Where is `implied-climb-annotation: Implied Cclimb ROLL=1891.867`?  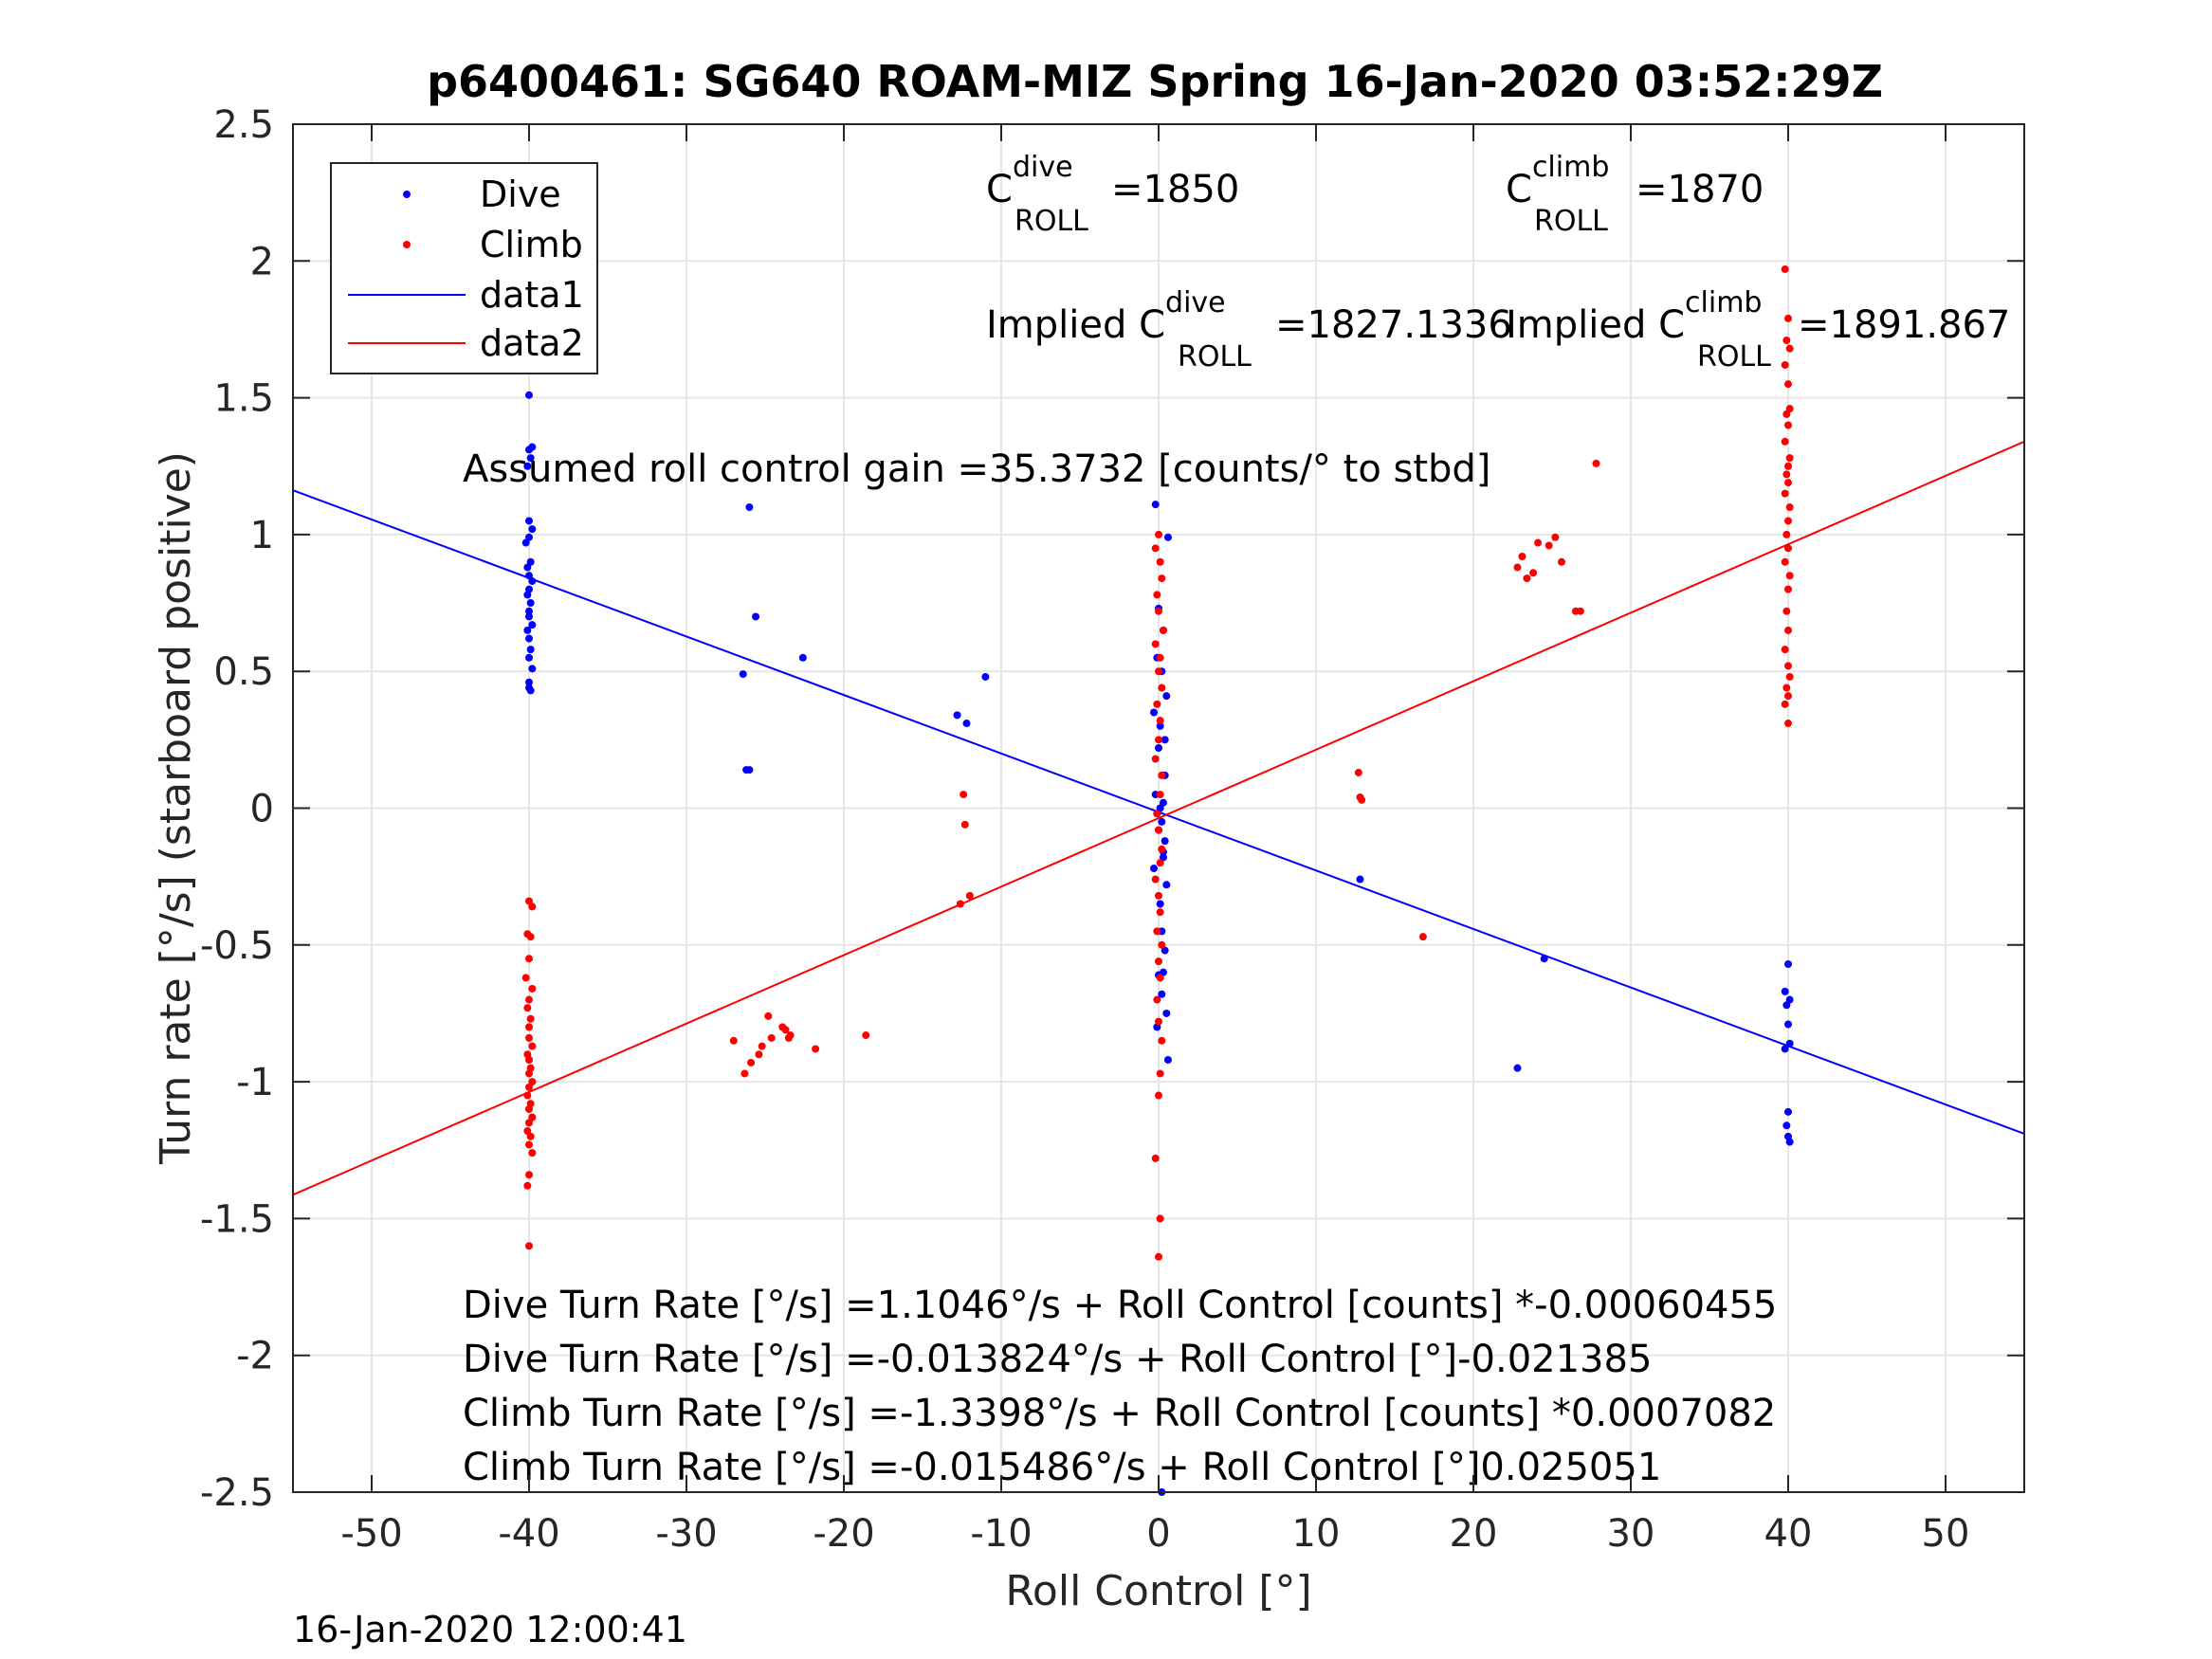
implied-climb-annotation: Implied Cclimb ROLL=1891.867 is located at coordinates (1758, 330).